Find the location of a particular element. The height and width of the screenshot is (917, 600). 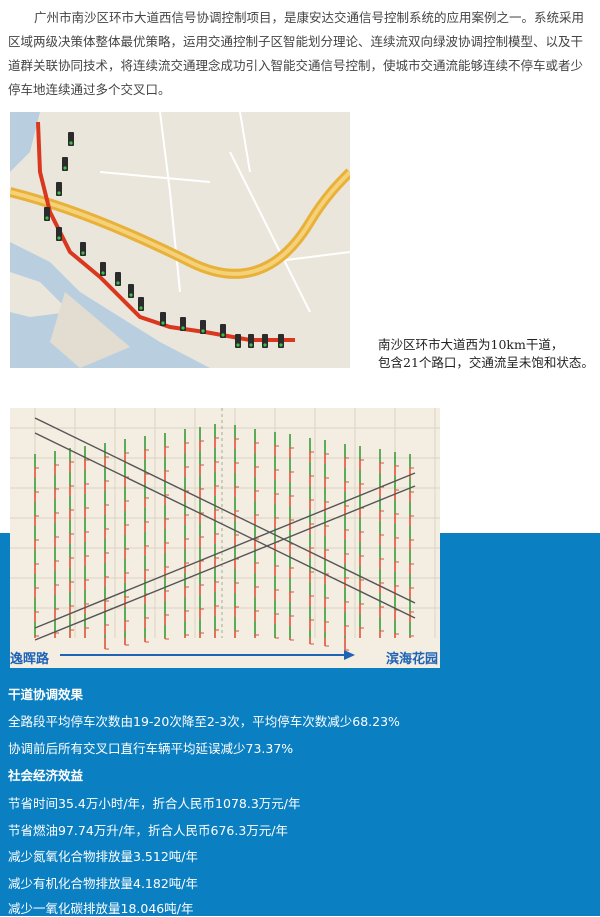

heading-economic: 社会经济效益 is located at coordinates (46, 775).